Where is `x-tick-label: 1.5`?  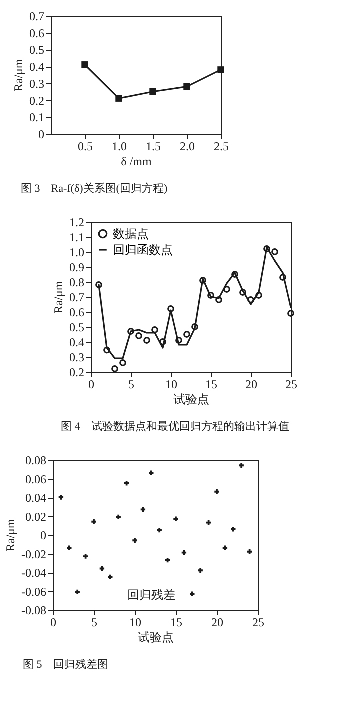
x-tick-label: 1.5 is located at coordinates (153, 147).